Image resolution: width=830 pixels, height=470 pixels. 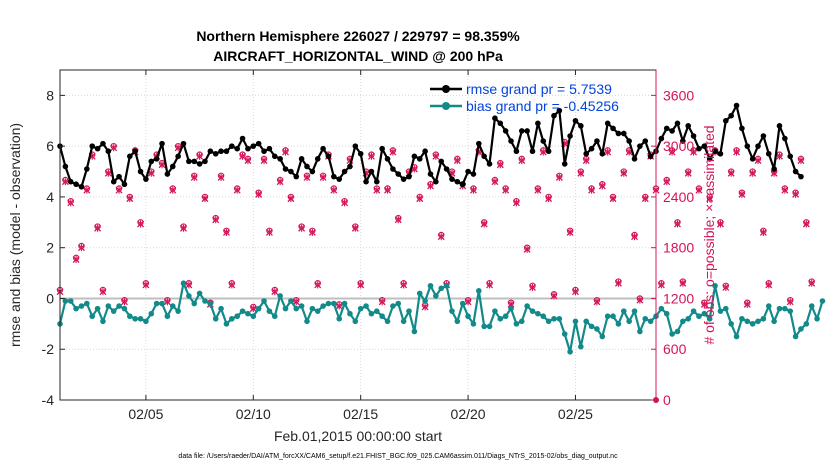 I want to click on legend-bias-marker, so click(x=446, y=106).